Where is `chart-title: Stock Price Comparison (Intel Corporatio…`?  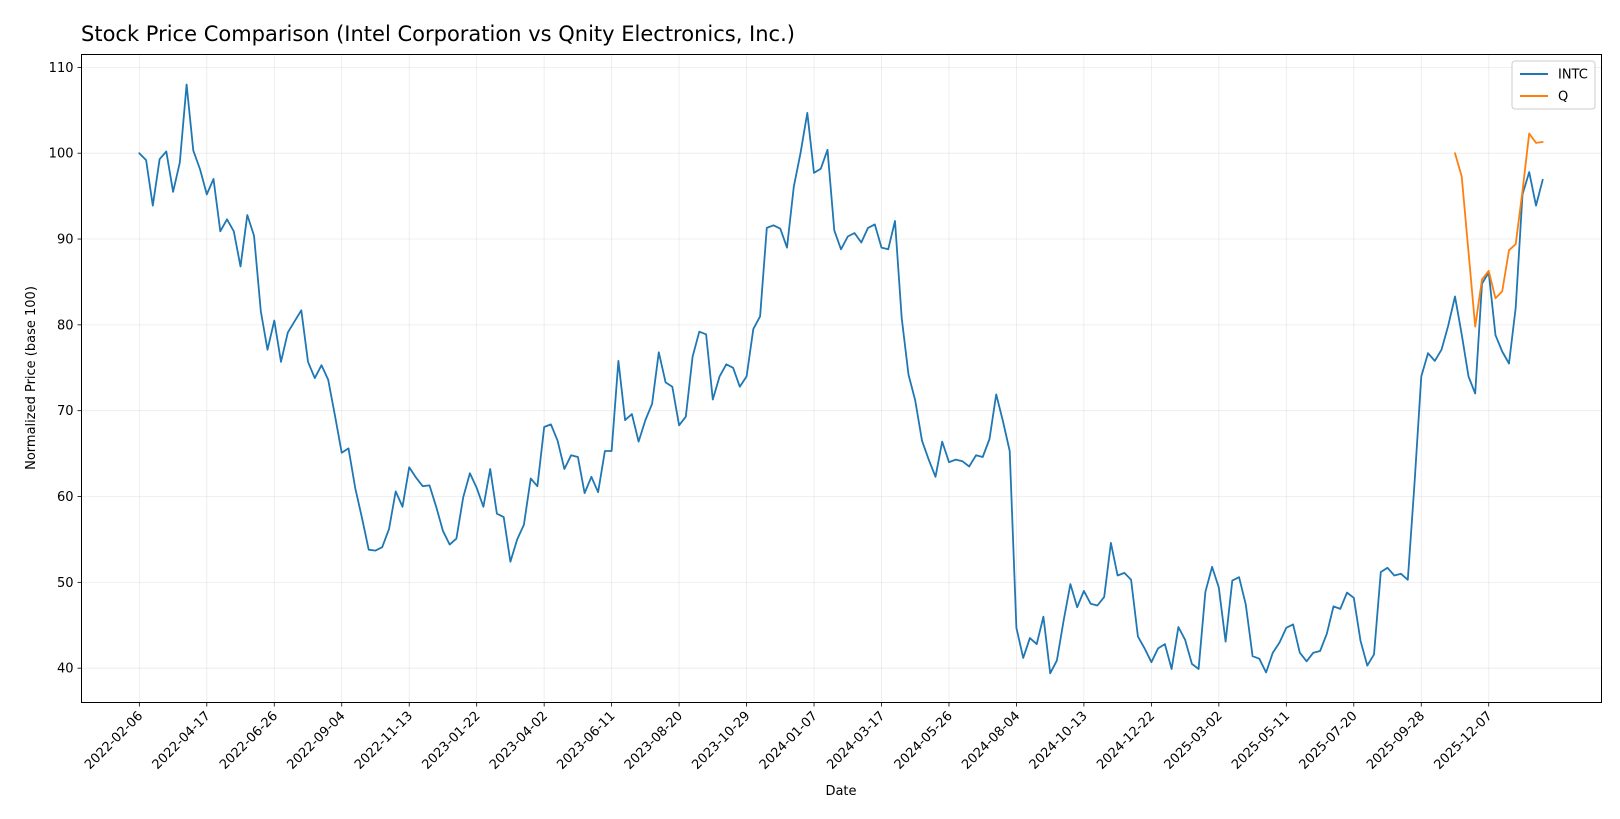
chart-title: Stock Price Comparison (Intel Corporatio… is located at coordinates (438, 34).